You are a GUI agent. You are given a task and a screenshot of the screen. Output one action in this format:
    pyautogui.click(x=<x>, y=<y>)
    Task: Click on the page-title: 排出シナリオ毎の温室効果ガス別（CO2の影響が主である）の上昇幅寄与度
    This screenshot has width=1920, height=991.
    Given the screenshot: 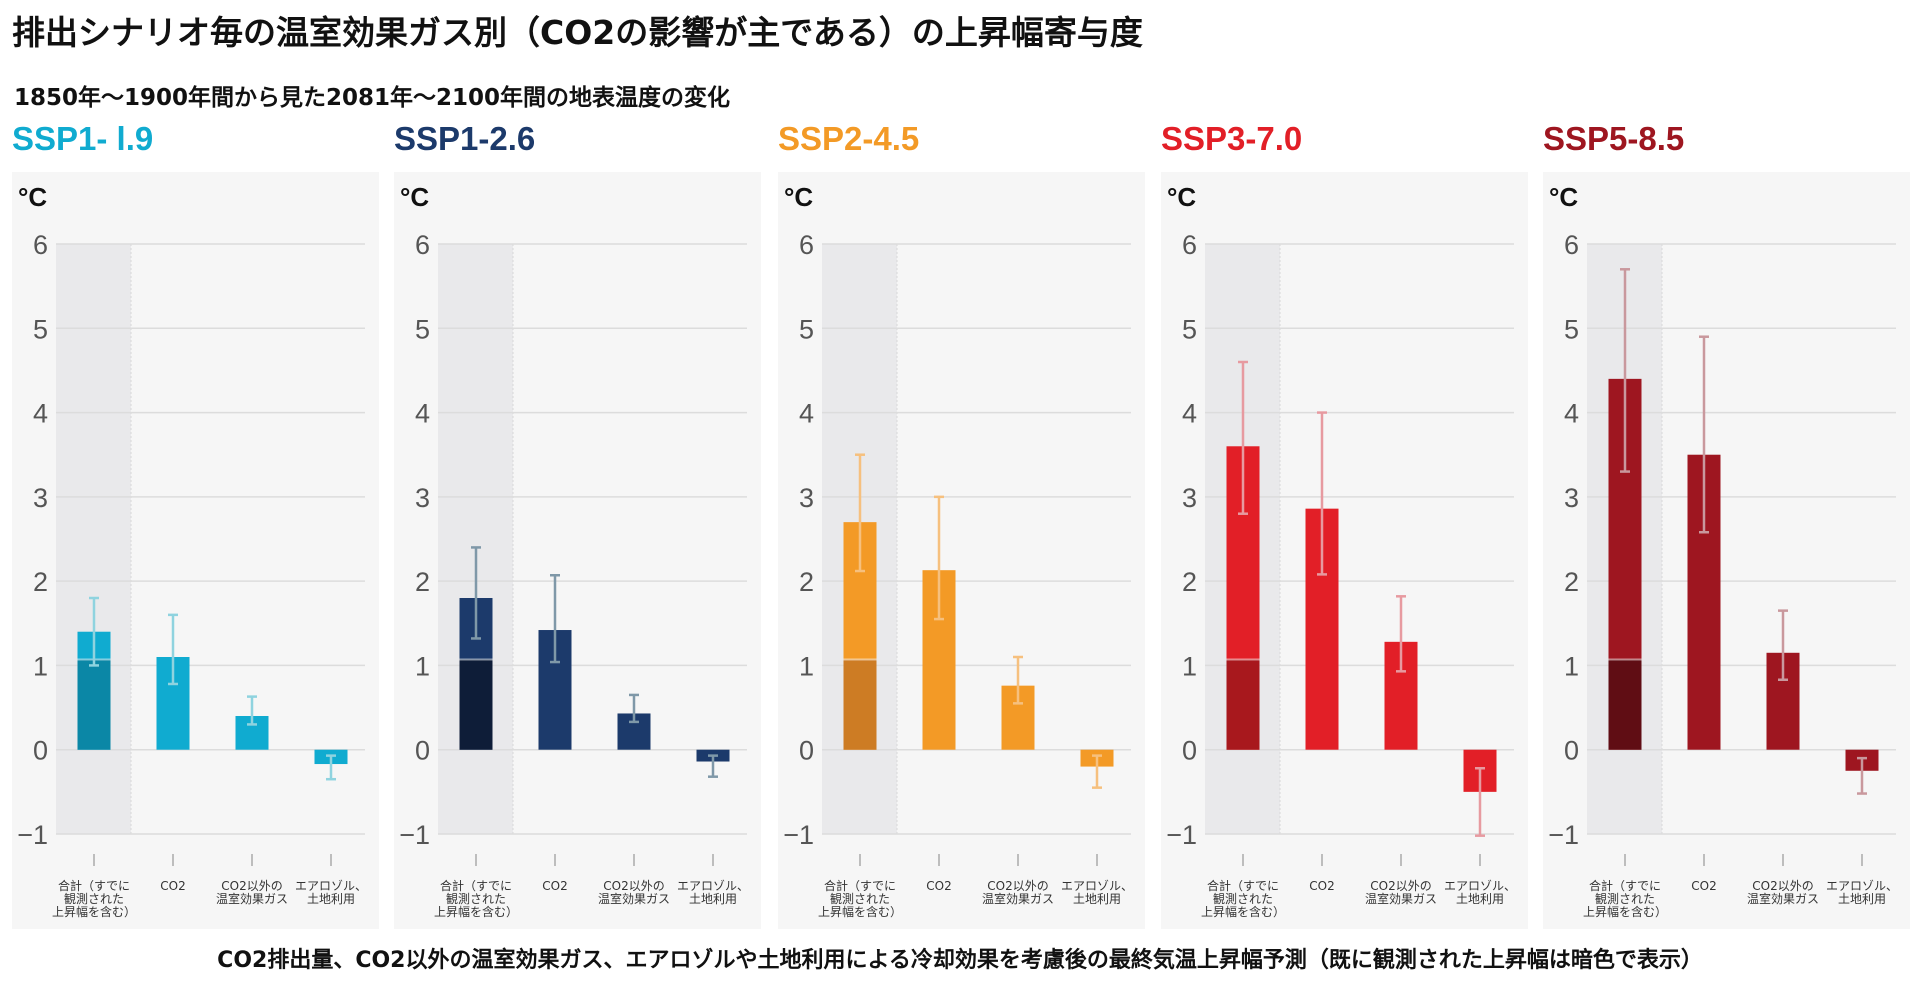 What is the action you would take?
    pyautogui.click(x=577, y=32)
    